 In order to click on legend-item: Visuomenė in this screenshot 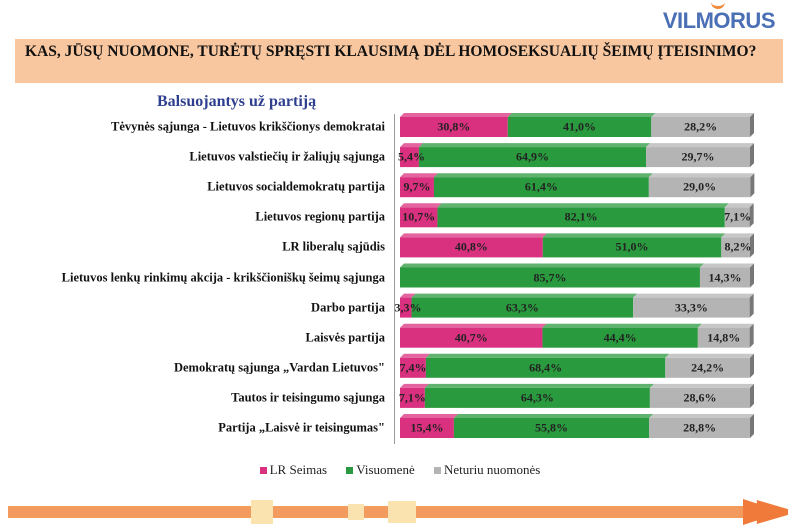, I will do `click(380, 469)`.